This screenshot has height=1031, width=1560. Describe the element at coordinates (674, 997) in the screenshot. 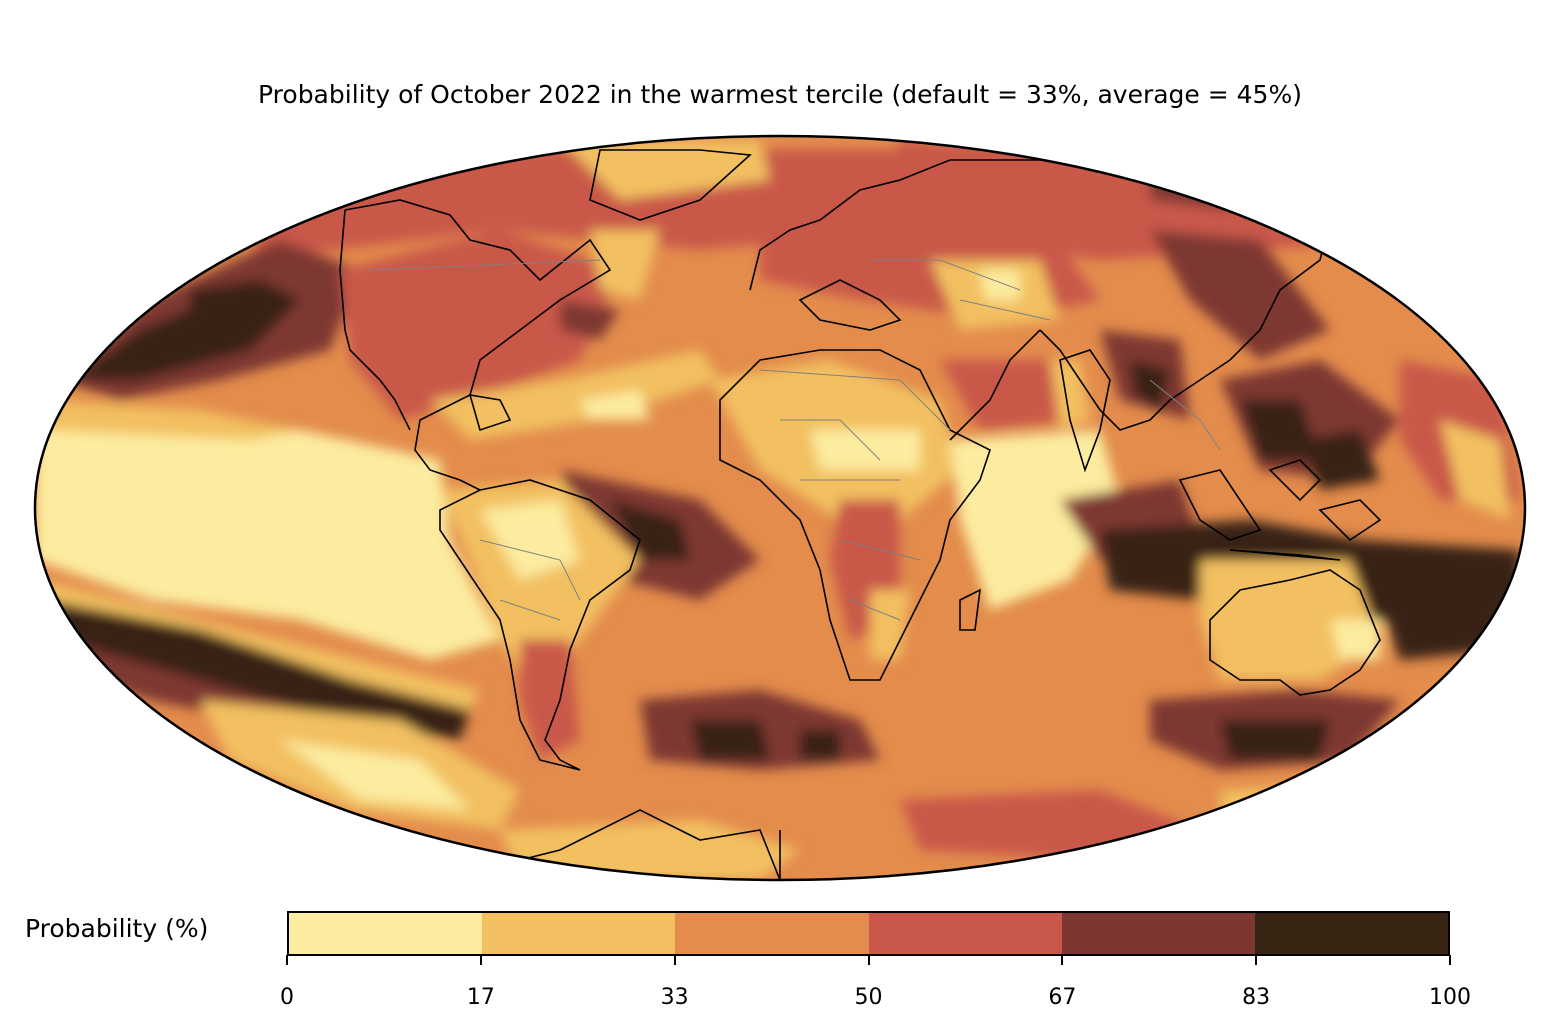

I see `colorbar-tick-label: 33` at that location.